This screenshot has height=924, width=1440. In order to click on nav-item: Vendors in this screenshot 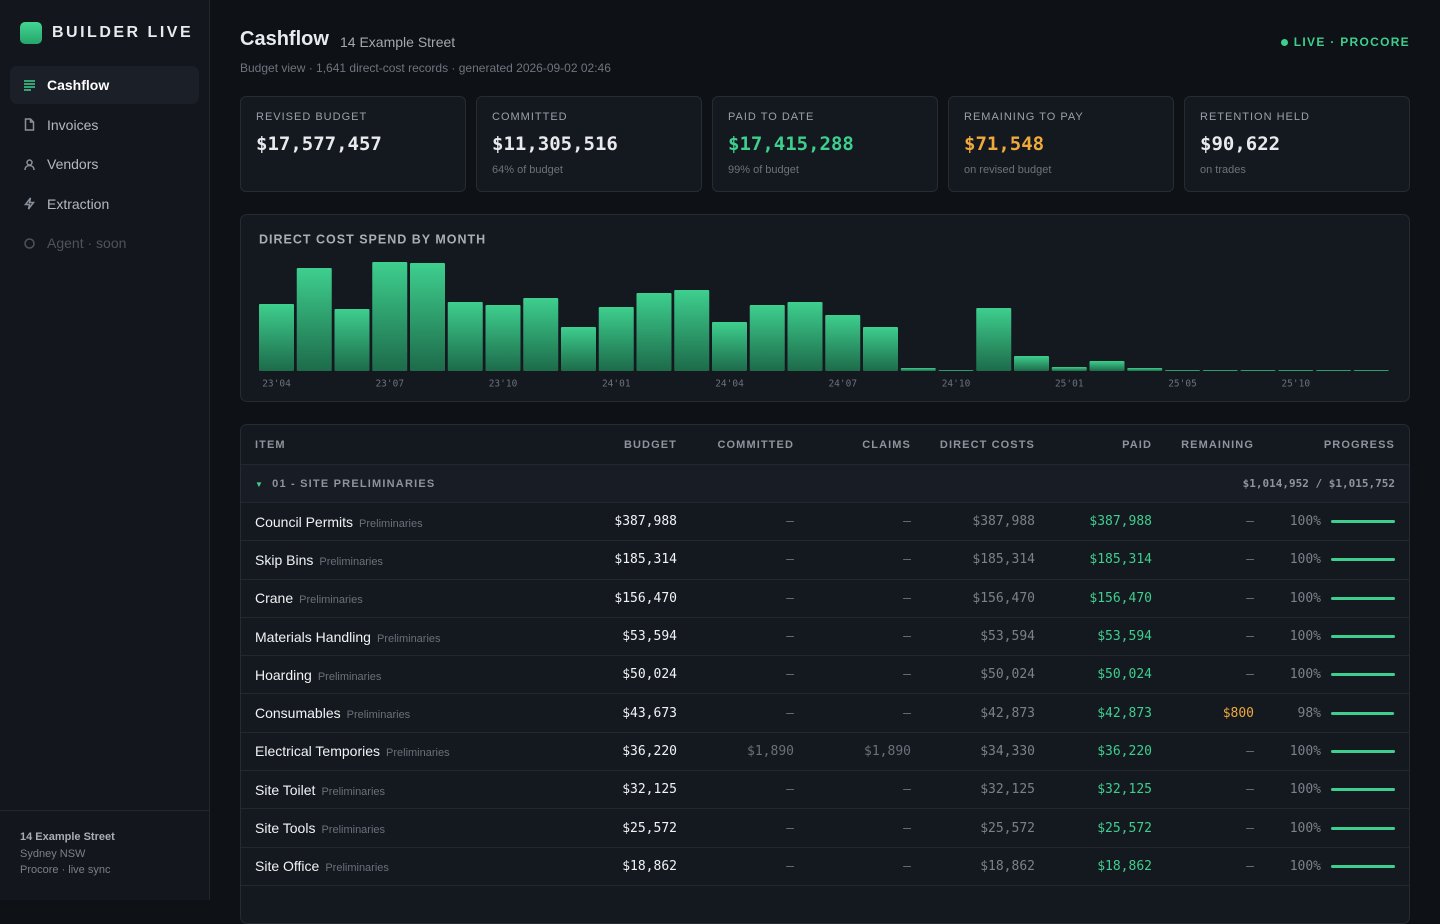, I will do `click(104, 164)`.